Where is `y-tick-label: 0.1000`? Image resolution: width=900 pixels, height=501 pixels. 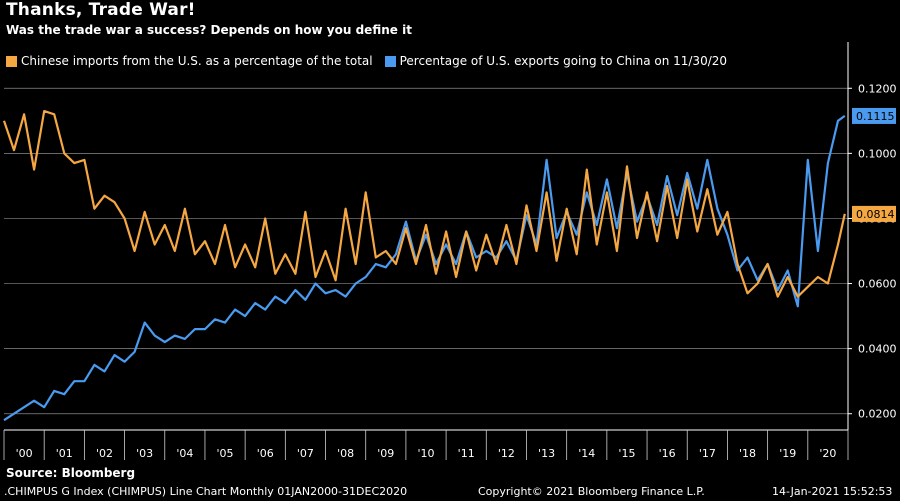 y-tick-label: 0.1000 is located at coordinates (877, 153).